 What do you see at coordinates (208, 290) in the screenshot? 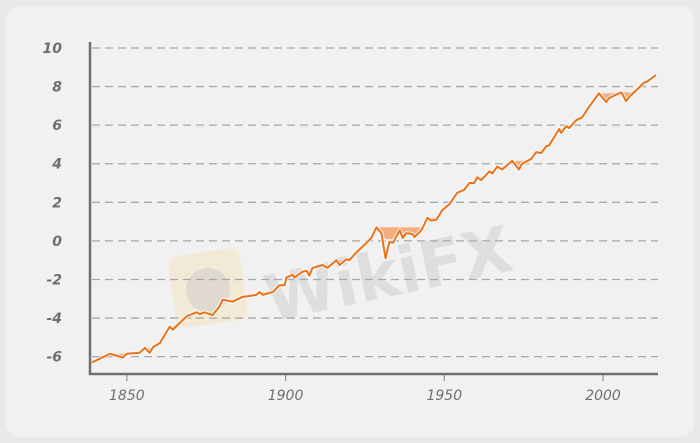
I see `watermark-eagle-icon` at bounding box center [208, 290].